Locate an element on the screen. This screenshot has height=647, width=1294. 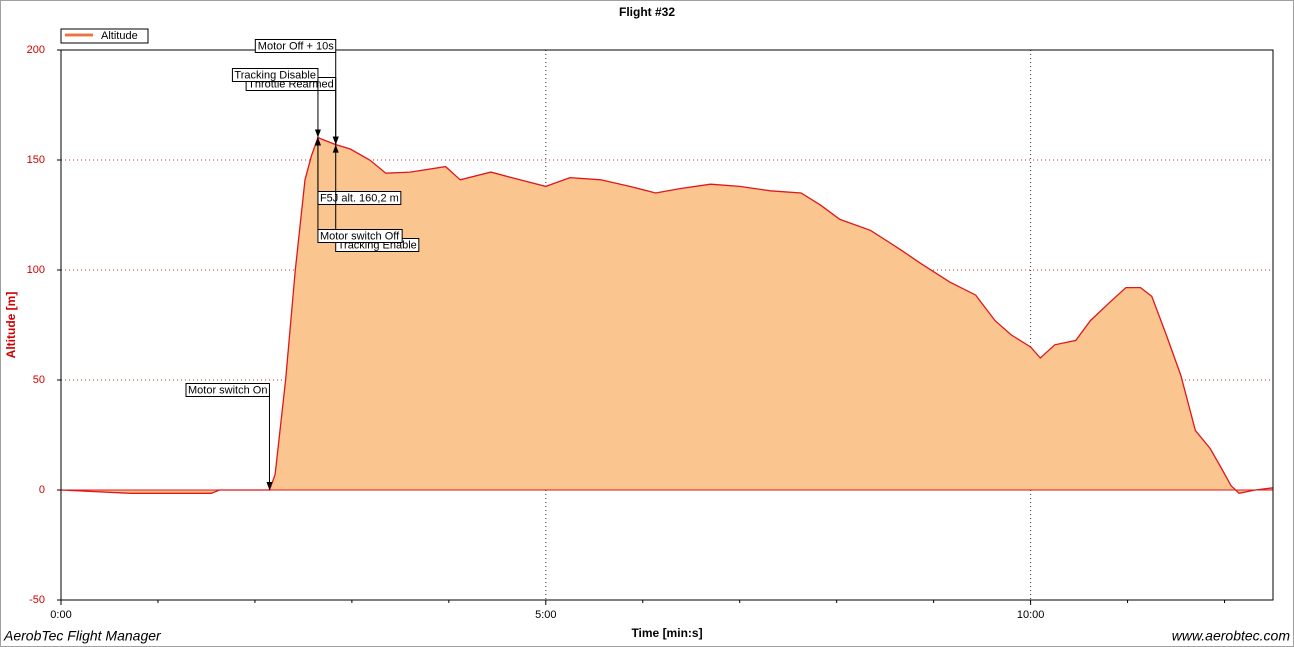
x-tick-label: 0:00 is located at coordinates (60, 615).